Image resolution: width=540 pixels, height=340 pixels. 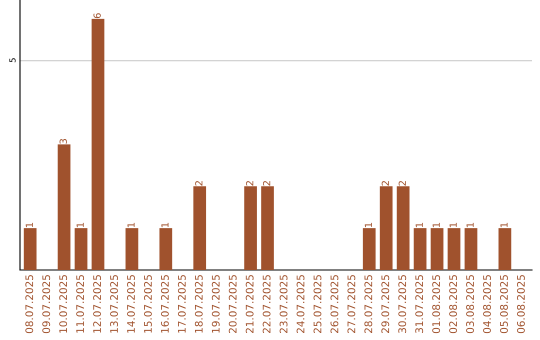 What do you see at coordinates (63, 141) in the screenshot?
I see `data-label: 3` at bounding box center [63, 141].